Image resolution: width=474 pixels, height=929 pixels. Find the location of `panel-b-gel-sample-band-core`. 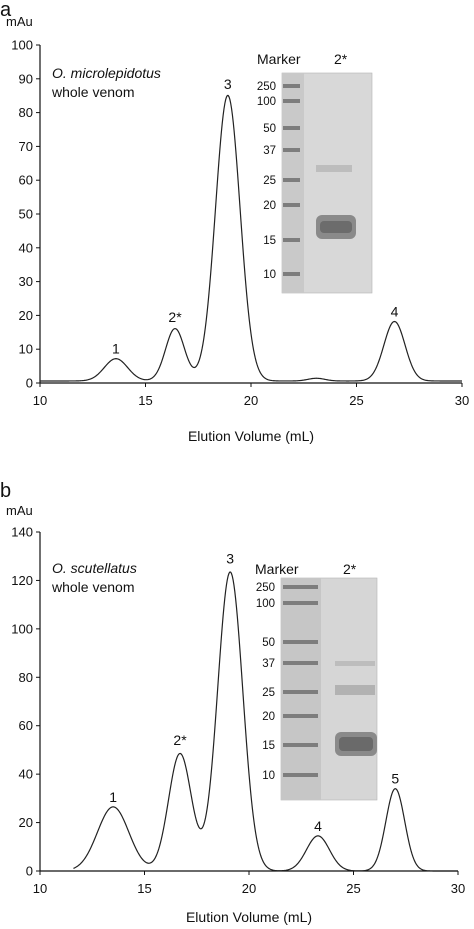

panel-b-gel-sample-band-core is located at coordinates (356, 744).